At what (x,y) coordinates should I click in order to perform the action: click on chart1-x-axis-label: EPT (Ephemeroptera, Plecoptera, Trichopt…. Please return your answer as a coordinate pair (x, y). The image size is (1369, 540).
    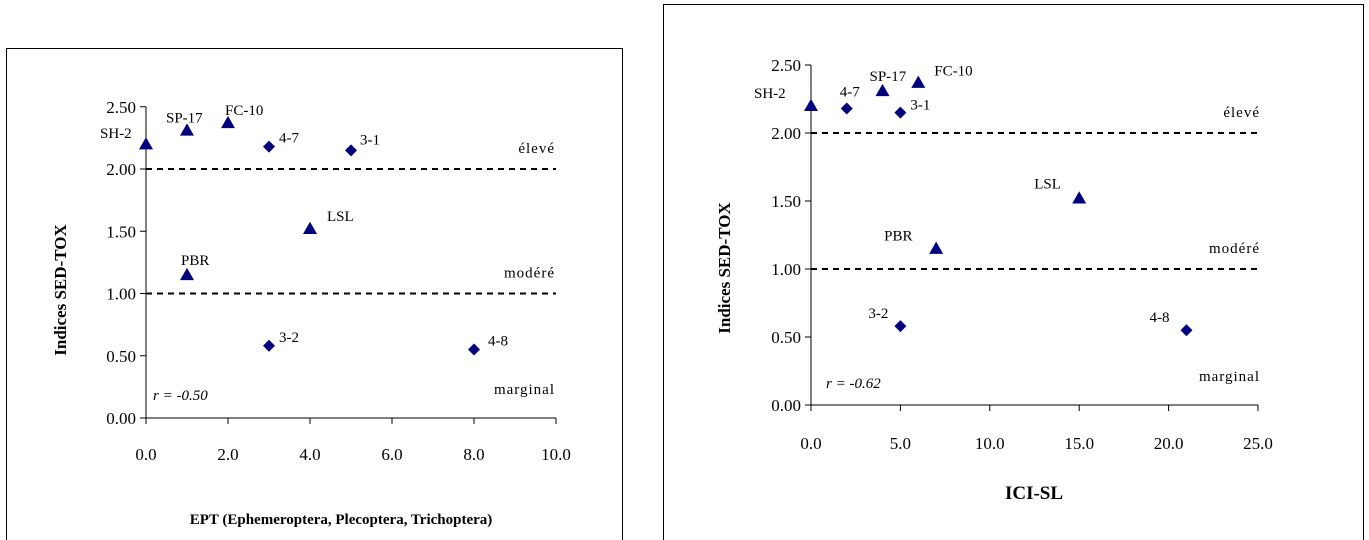
    Looking at the image, I should click on (341, 520).